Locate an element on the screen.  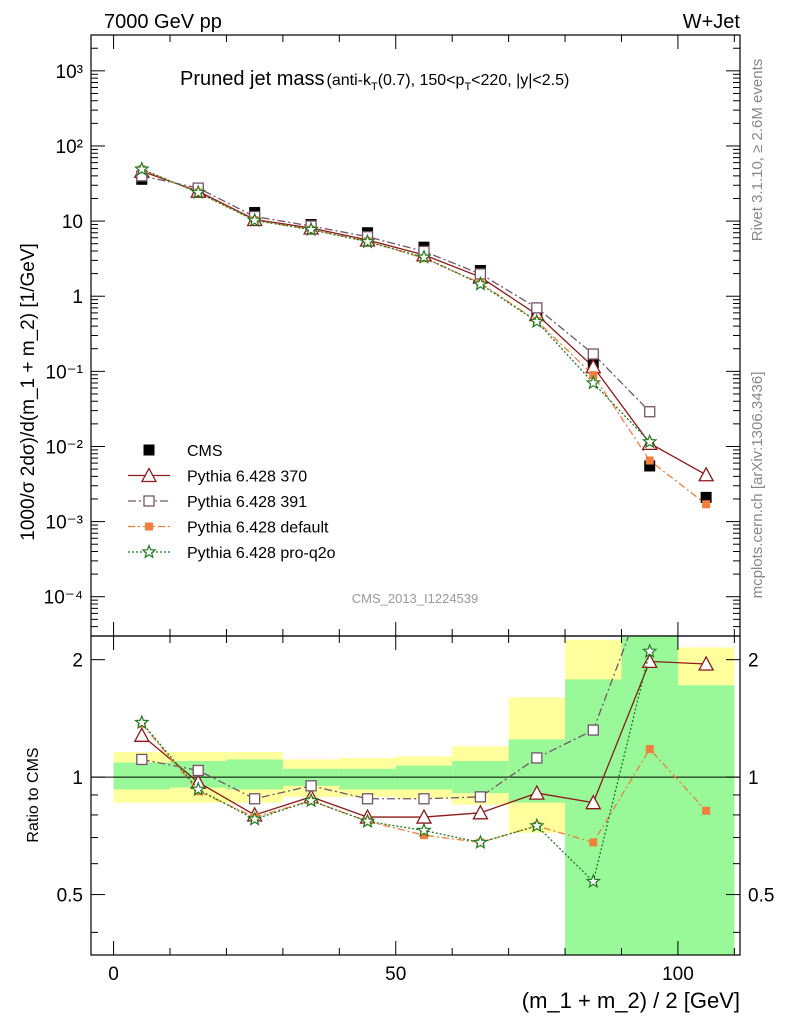
x-tick-label: 100 is located at coordinates (678, 974).